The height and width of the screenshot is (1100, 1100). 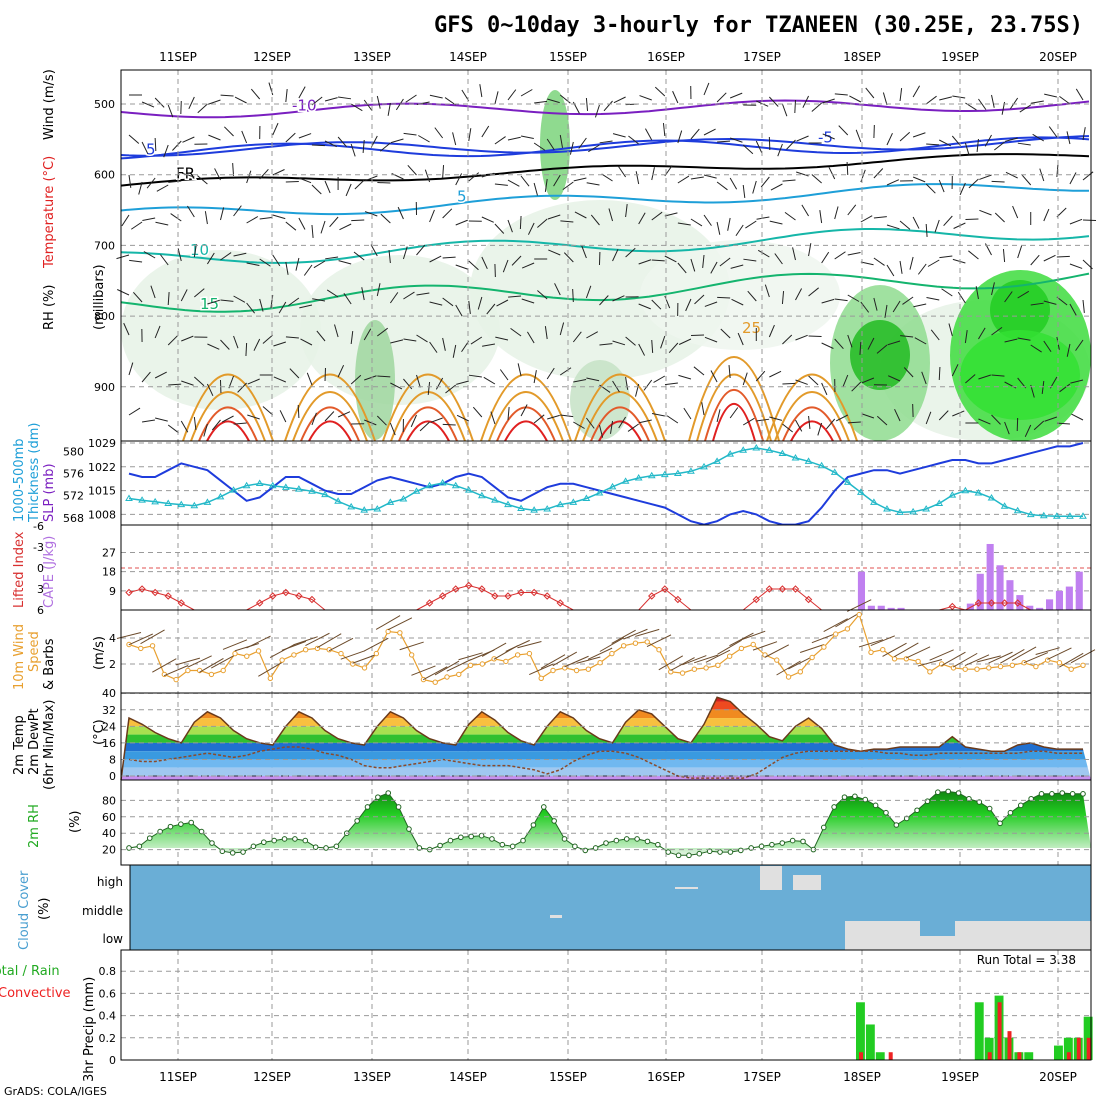 I want to click on precip-tick: 0.4, so click(x=108, y=1016).